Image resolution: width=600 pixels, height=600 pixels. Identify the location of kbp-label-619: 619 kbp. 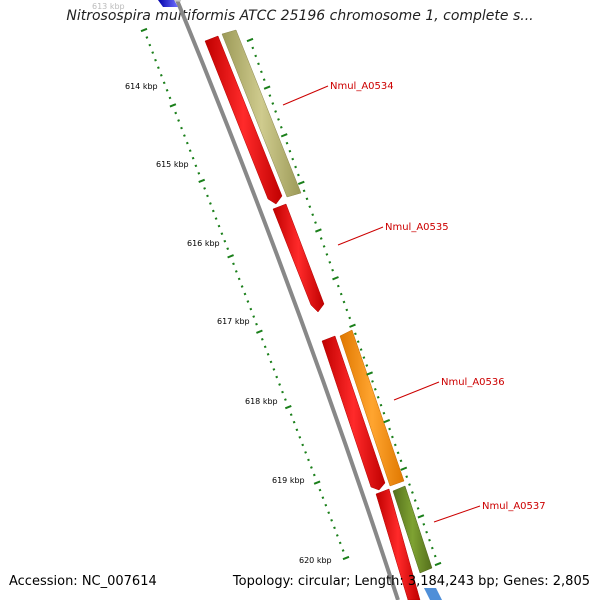
(288, 480).